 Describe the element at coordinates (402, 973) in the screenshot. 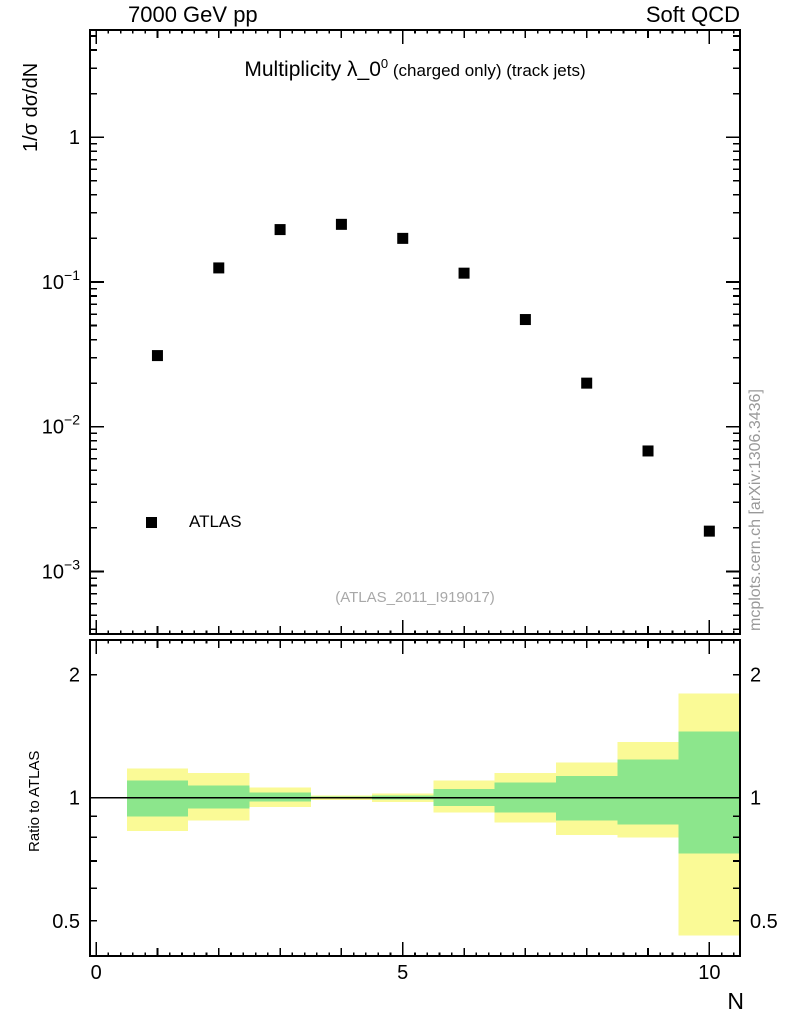

I see `x-tick-label: 5` at that location.